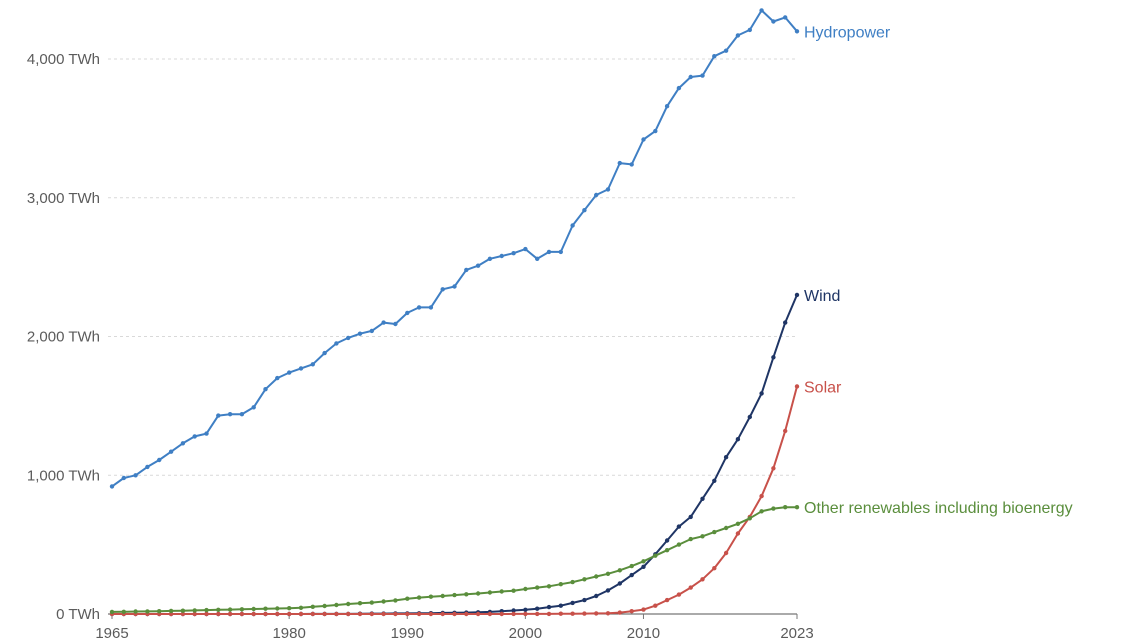 The height and width of the screenshot is (644, 1123). What do you see at coordinates (454, 560) in the screenshot?
I see `series-other-renewables-including-bioenergy` at bounding box center [454, 560].